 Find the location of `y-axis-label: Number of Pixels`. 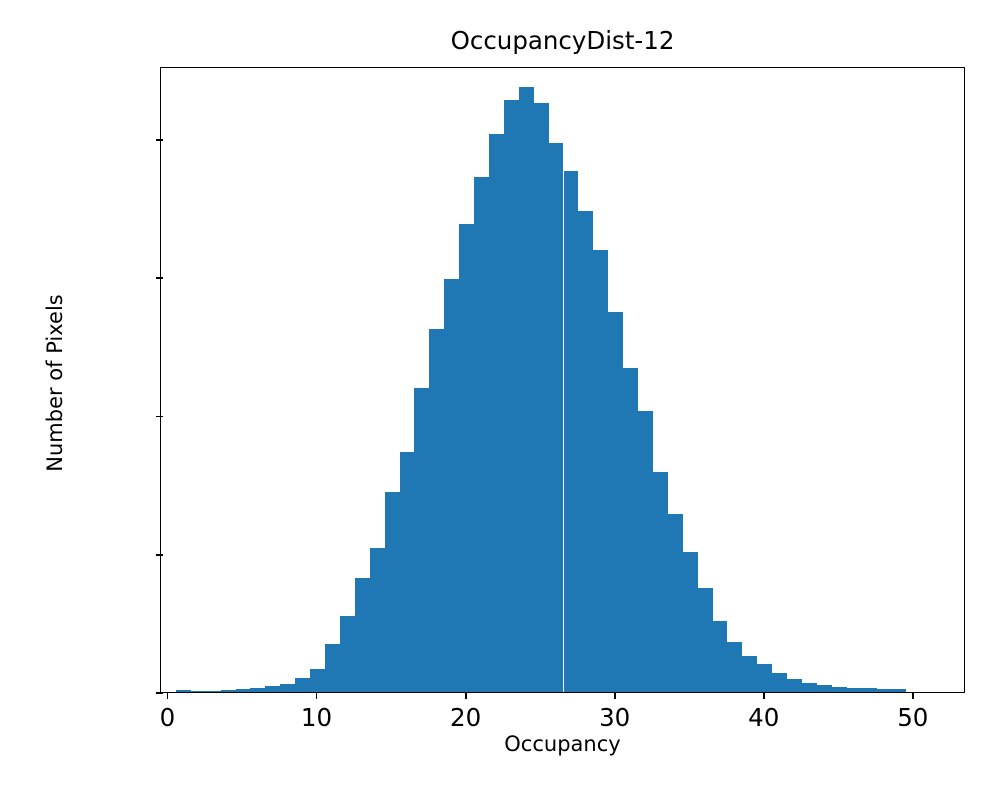

y-axis-label: Number of Pixels is located at coordinates (55, 383).